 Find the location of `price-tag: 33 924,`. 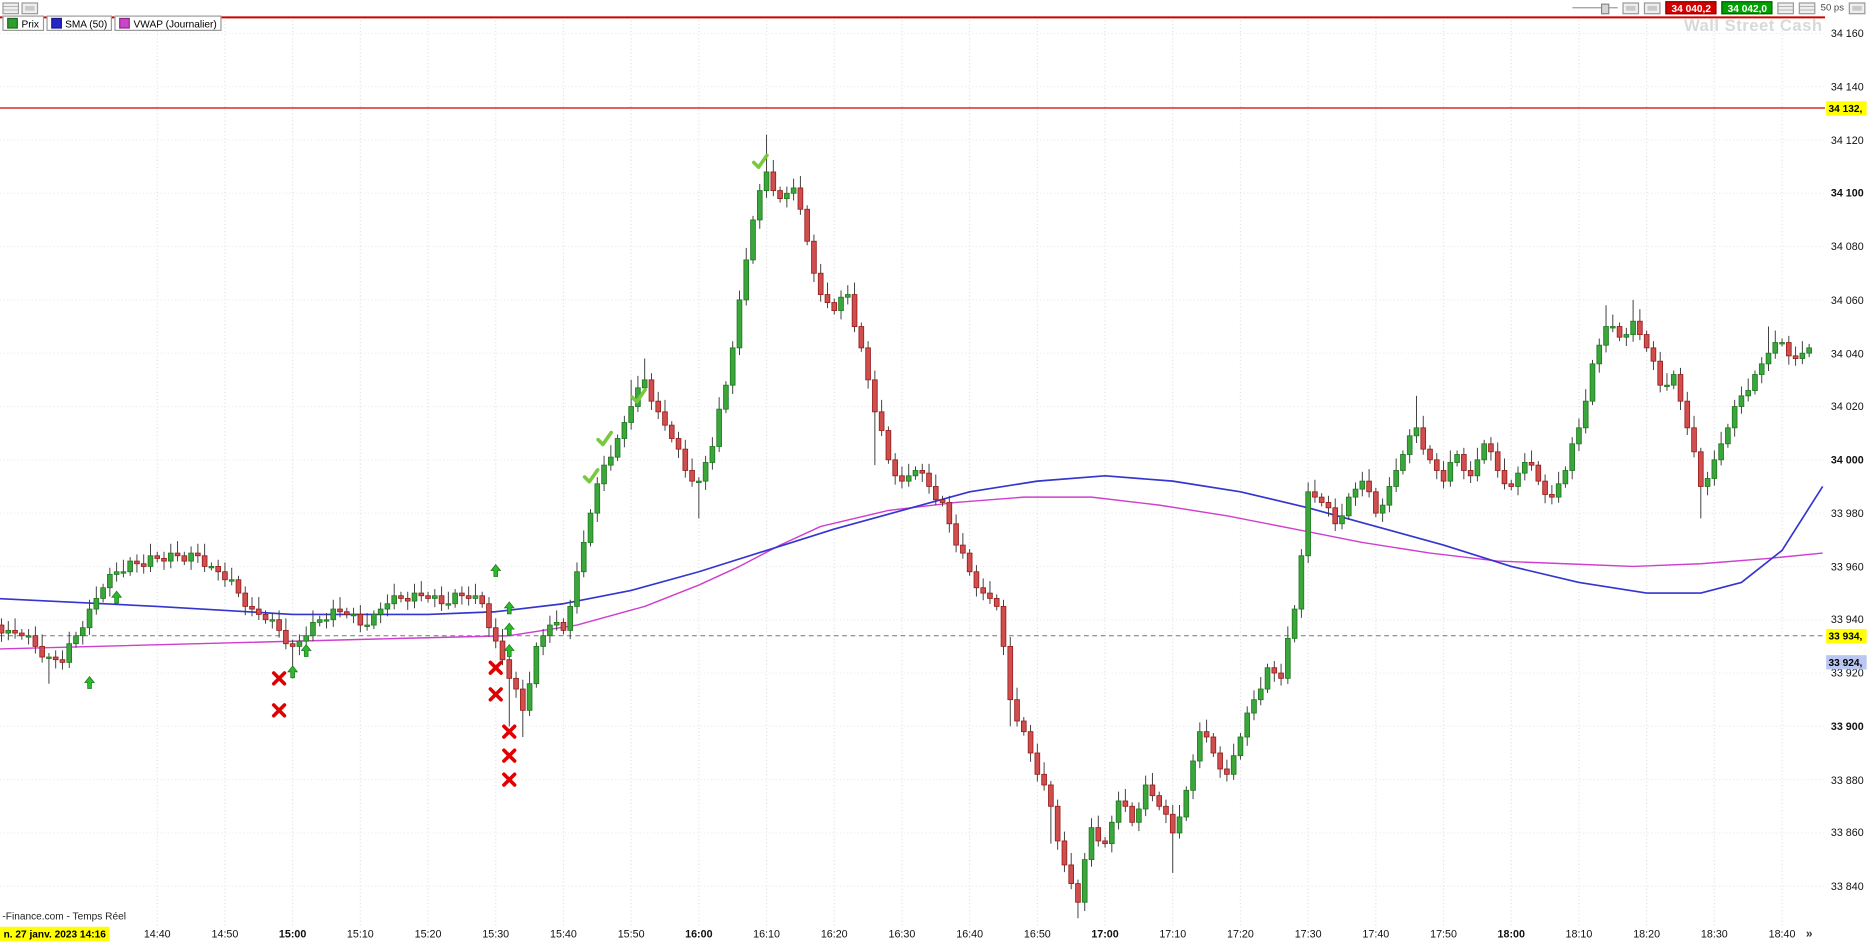

price-tag: 33 924, is located at coordinates (1846, 662).